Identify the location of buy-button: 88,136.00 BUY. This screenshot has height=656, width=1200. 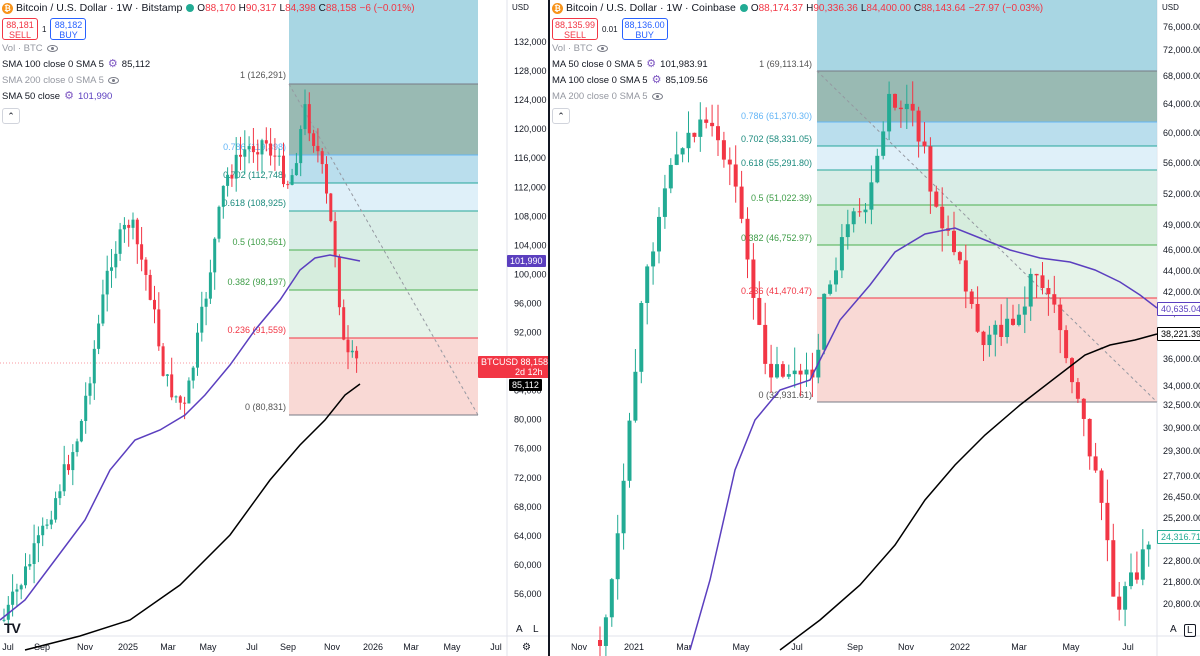
(644, 29).